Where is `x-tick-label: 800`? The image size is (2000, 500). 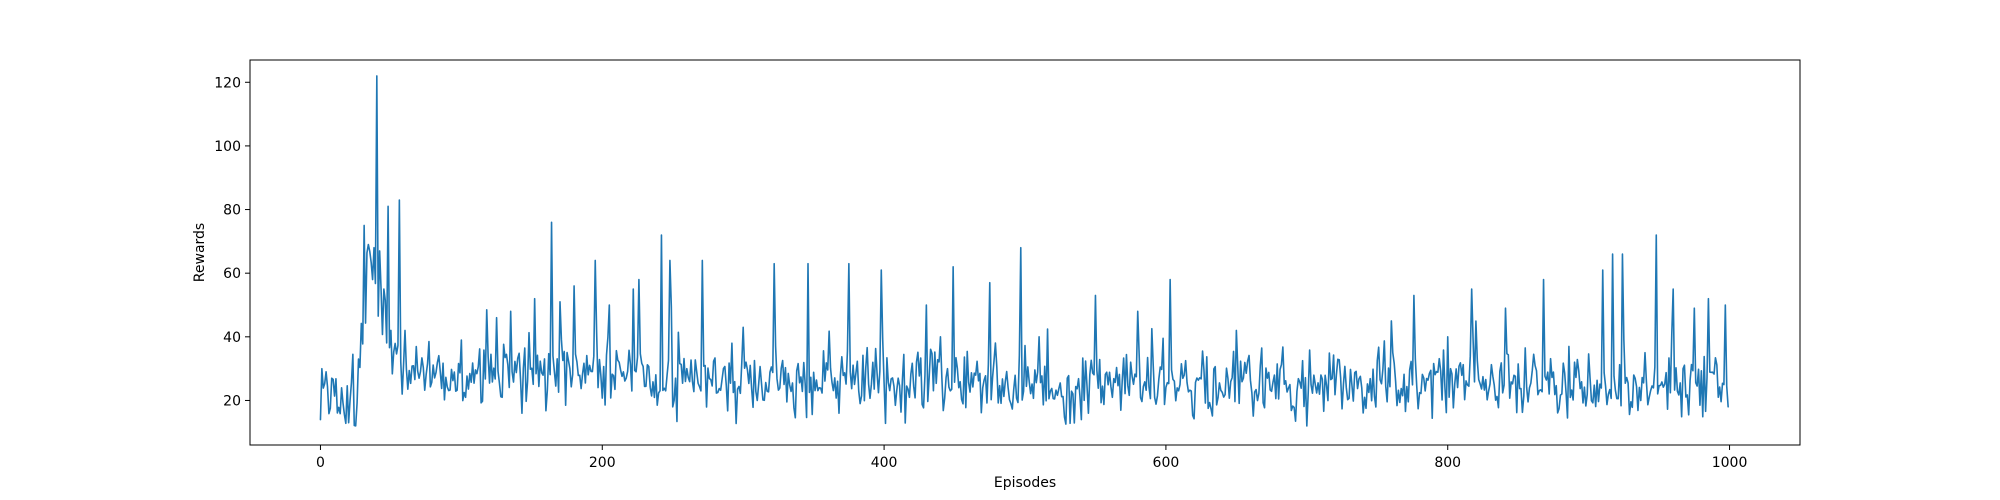
x-tick-label: 800 is located at coordinates (1447, 463).